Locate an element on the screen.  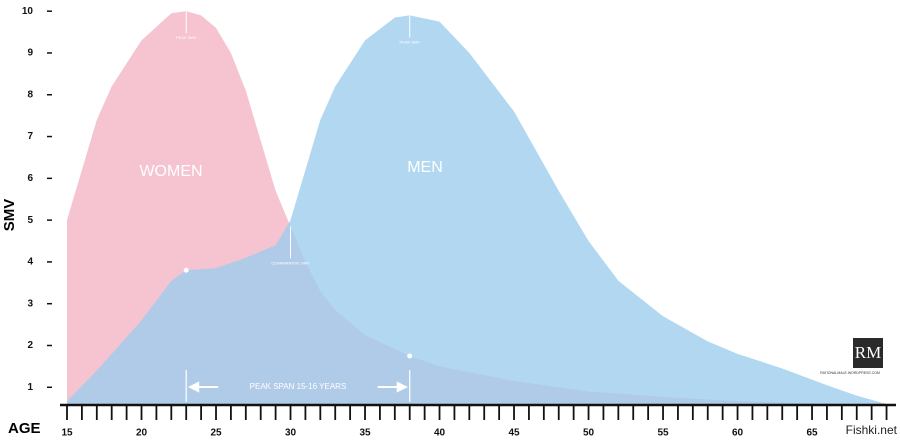
y-tick-label: 6 is located at coordinates (30, 178).